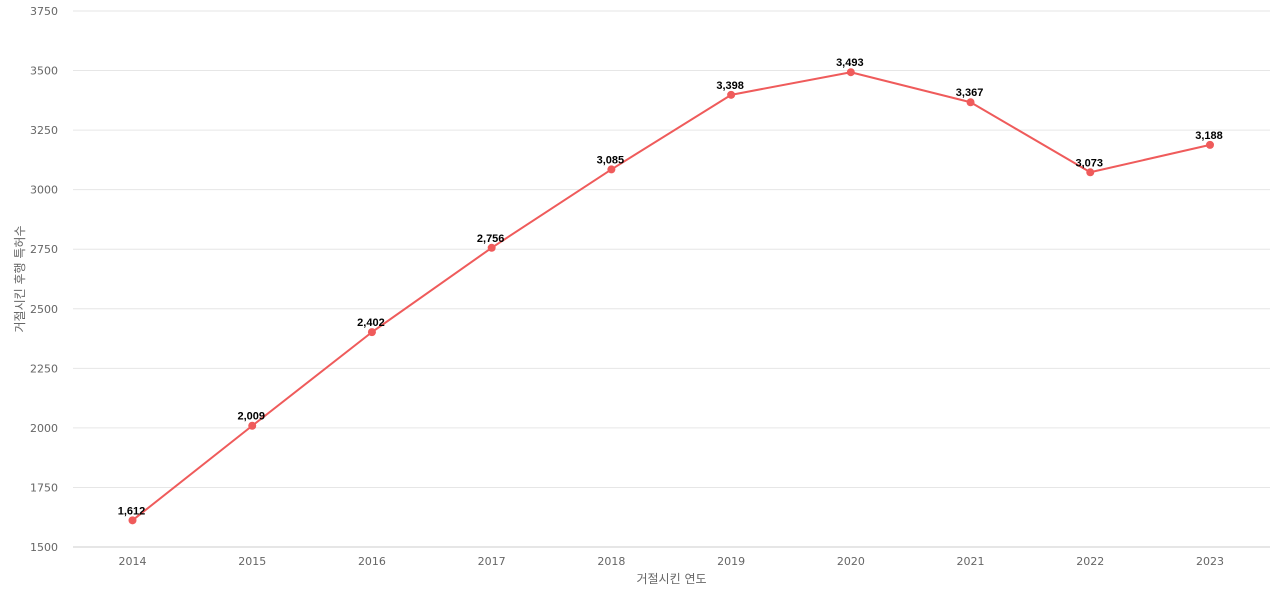  Describe the element at coordinates (611, 160) in the screenshot. I see `data-label: 3,085` at that location.